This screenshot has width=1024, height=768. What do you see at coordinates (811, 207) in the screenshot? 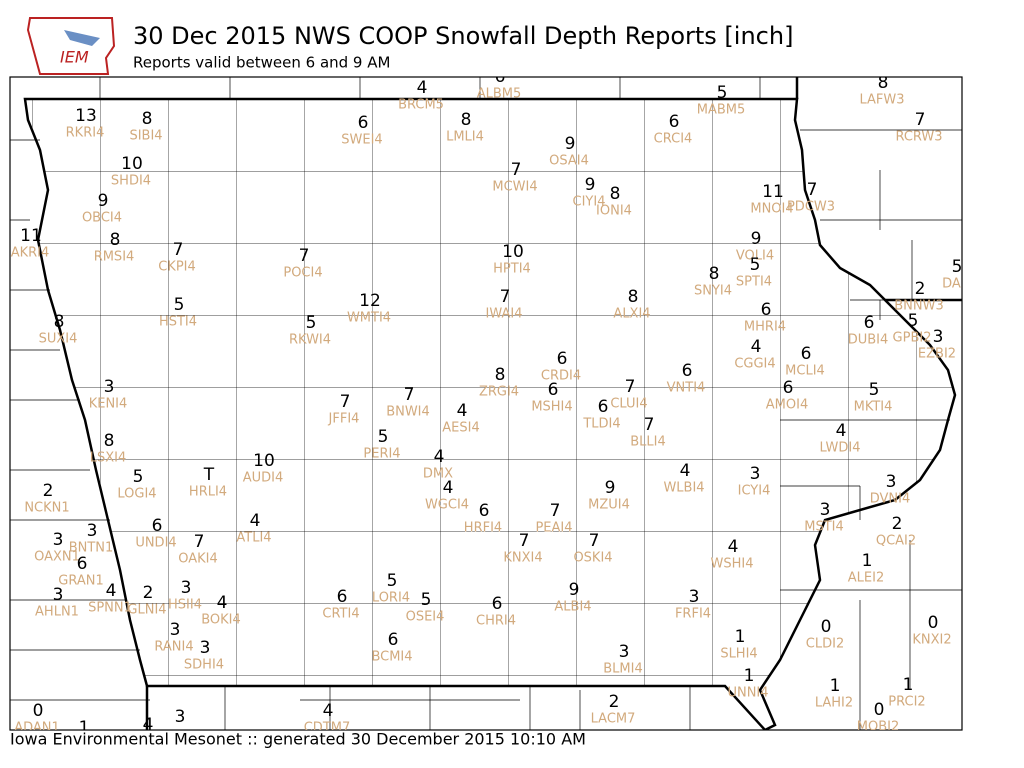
I see `station-id: PDCW3` at bounding box center [811, 207].